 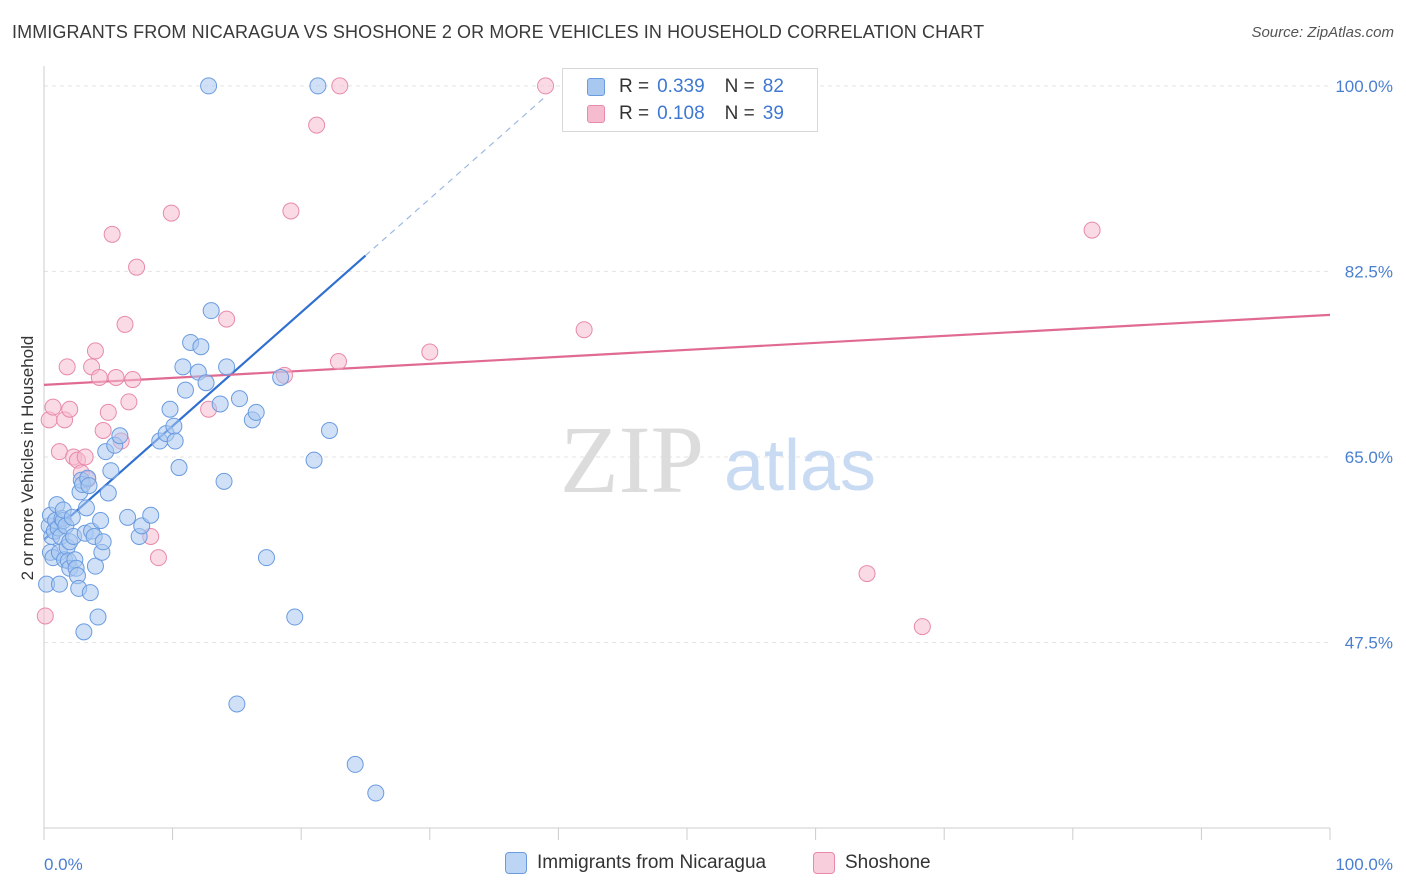 What do you see at coordinates (455, 176) in the screenshot?
I see `nicaragua-trend-extension` at bounding box center [455, 176].